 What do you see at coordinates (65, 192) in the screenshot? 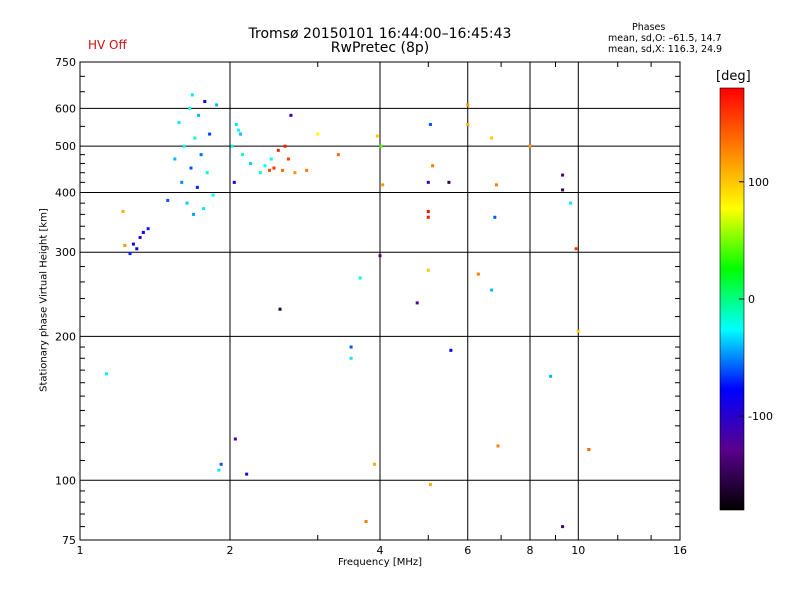
I see `y-tick-label: 400` at bounding box center [65, 192].